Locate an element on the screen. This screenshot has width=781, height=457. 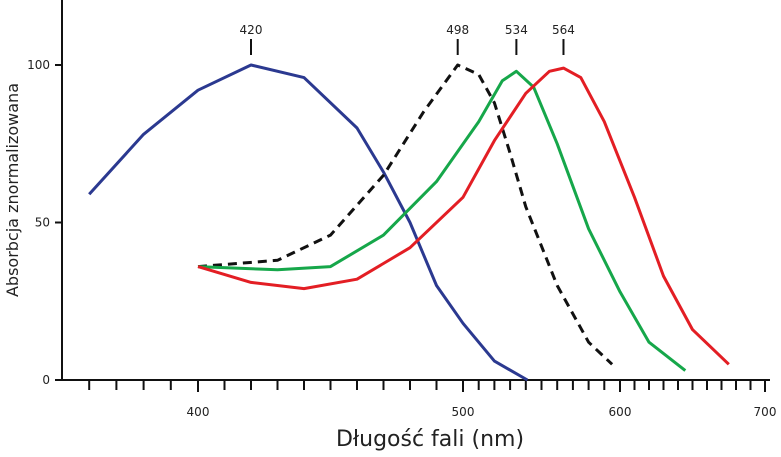
peak-label: 564 is located at coordinates (563, 30).